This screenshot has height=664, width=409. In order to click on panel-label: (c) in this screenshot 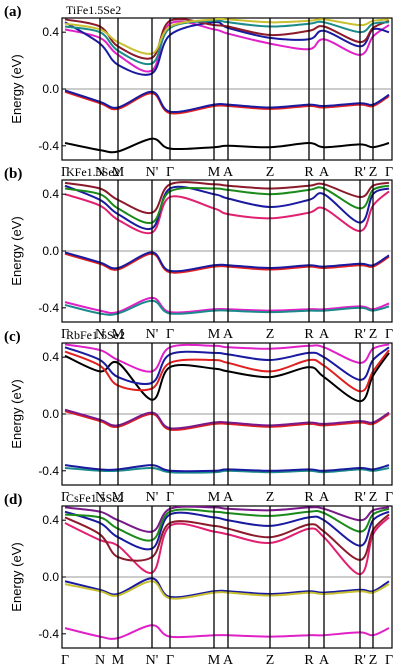, I will do `click(12, 337)`.